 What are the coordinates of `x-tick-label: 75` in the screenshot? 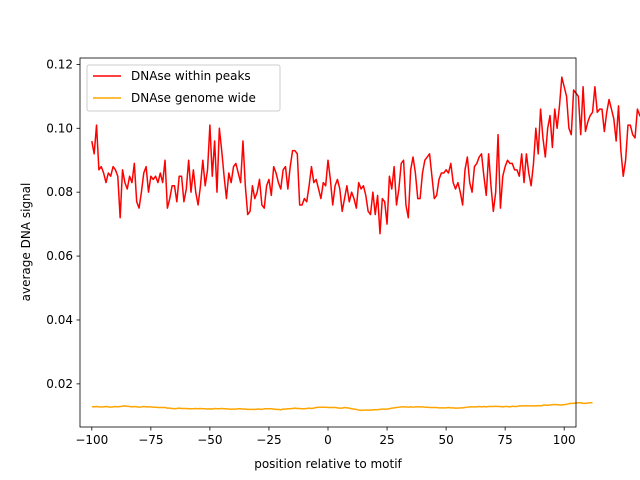 It's located at (505, 440).